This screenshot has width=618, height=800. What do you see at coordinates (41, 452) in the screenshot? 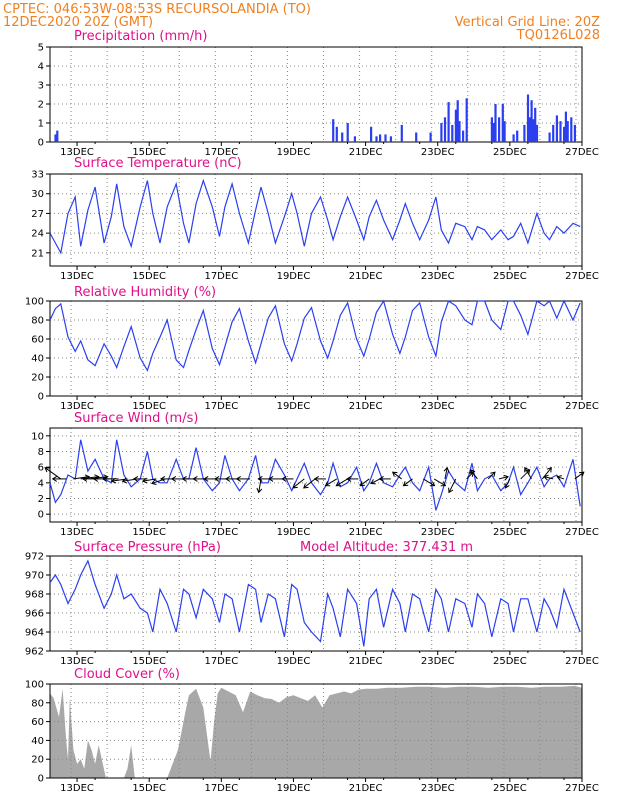
I see `y-tick-label: 8` at bounding box center [41, 452].